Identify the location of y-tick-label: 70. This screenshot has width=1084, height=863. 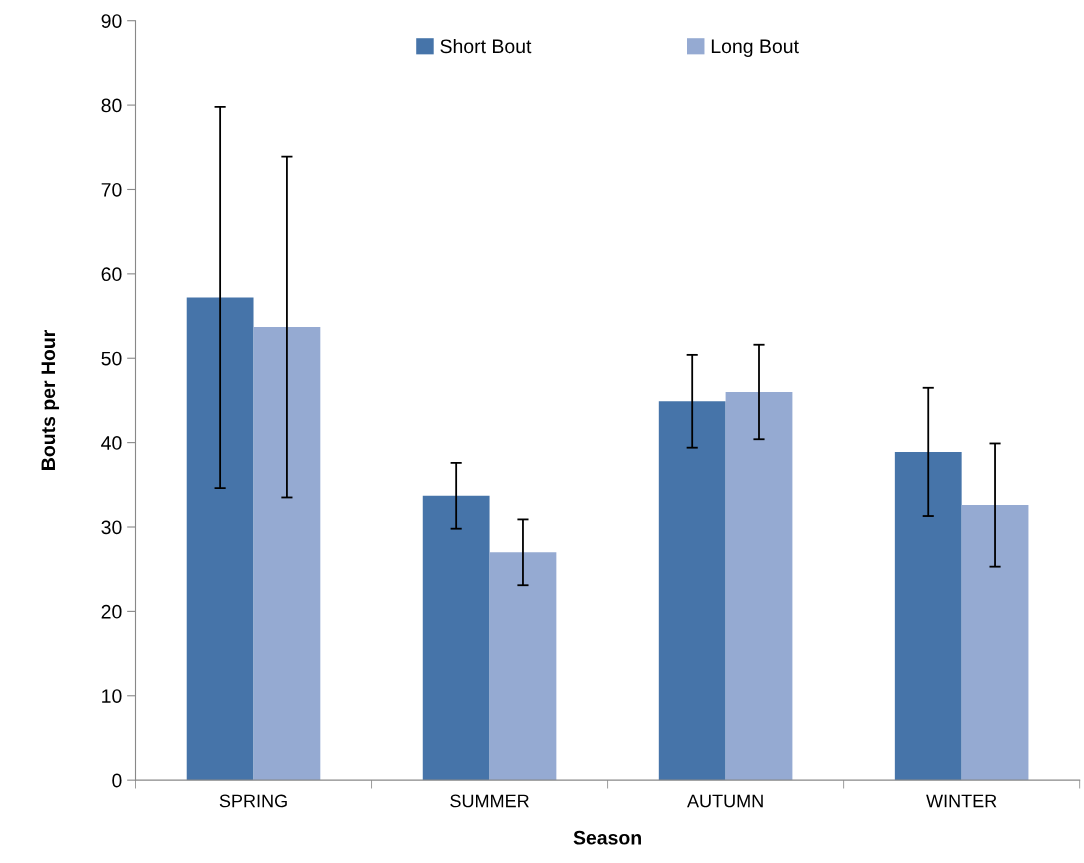
(111, 189).